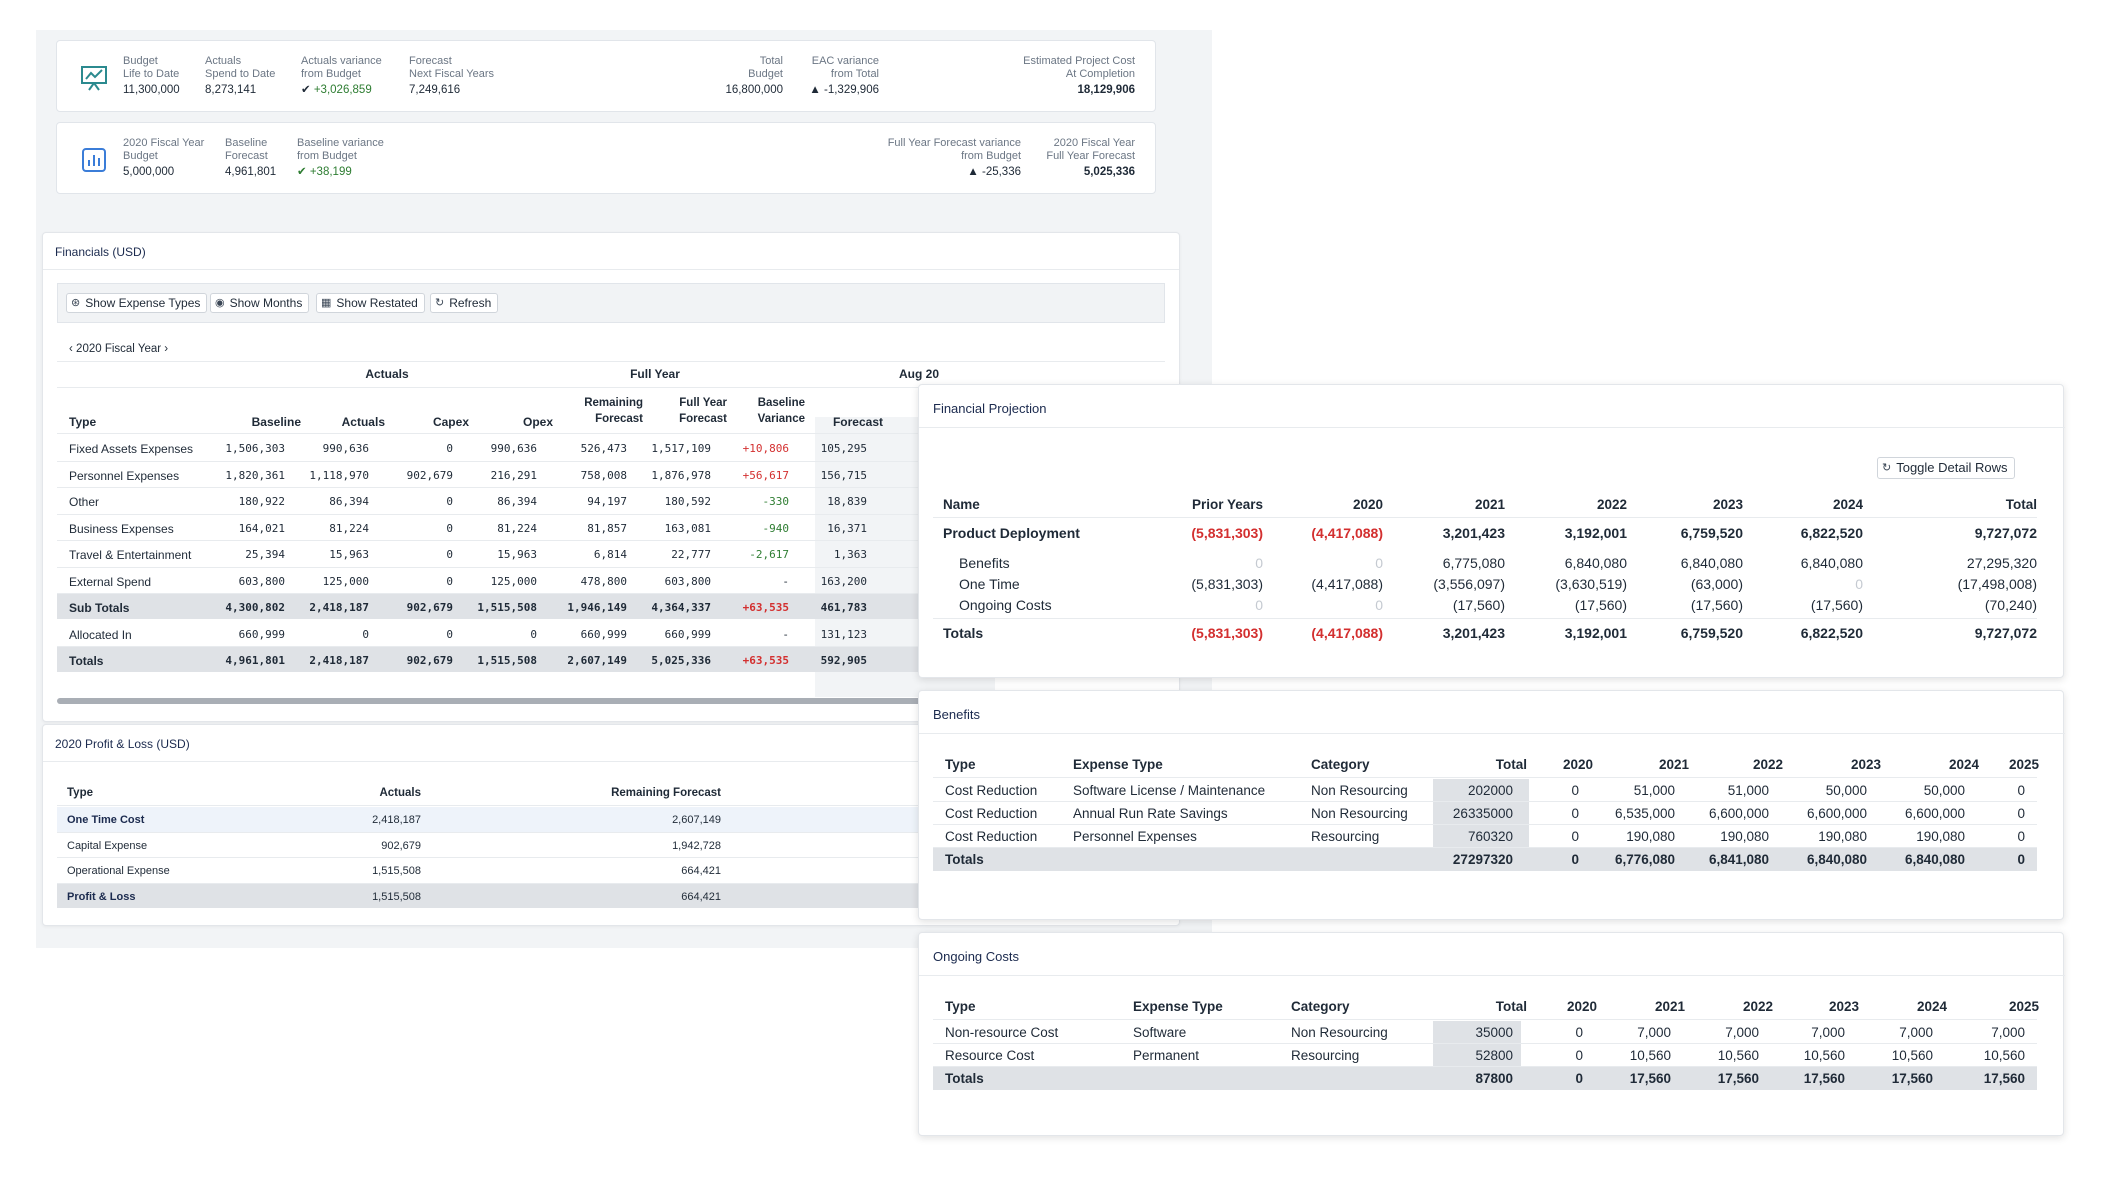  Describe the element at coordinates (464, 303) in the screenshot. I see `refresh-button: ↻ Refresh` at that location.